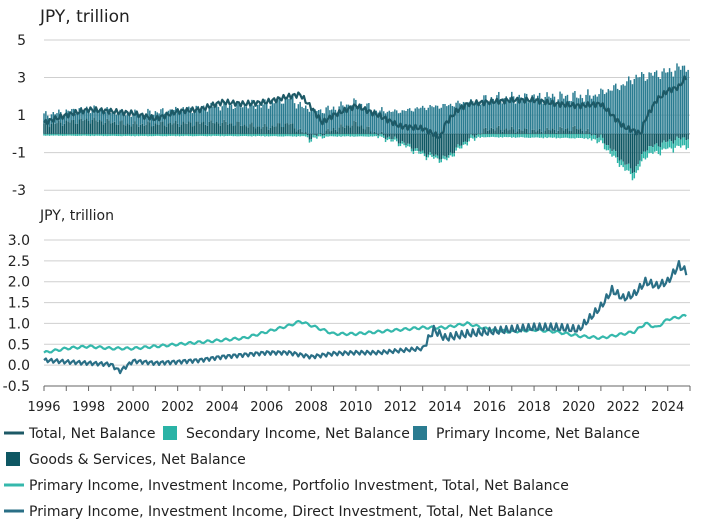  Describe the element at coordinates (16, 387) in the screenshot. I see `bottom-y-tick-label: -0.5` at that location.